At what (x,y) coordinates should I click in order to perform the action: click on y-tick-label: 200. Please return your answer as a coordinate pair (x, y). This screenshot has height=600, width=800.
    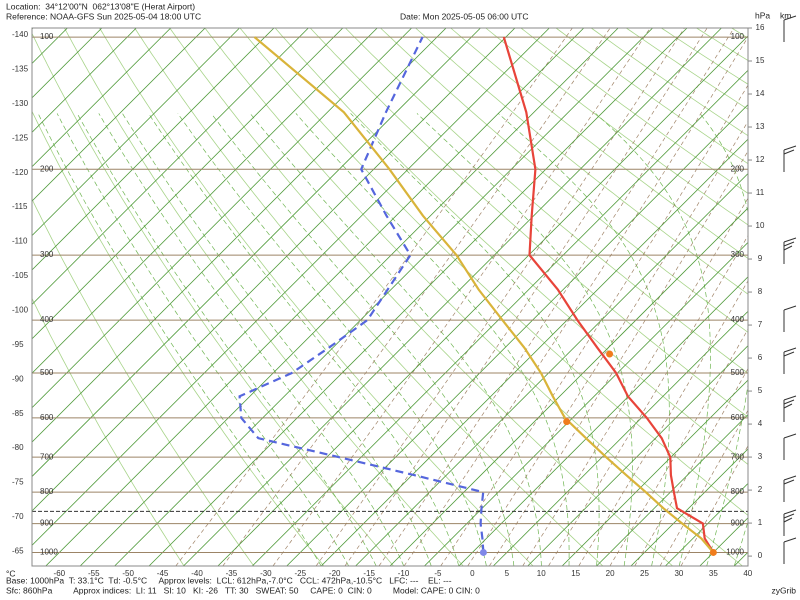
    Looking at the image, I should click on (738, 168).